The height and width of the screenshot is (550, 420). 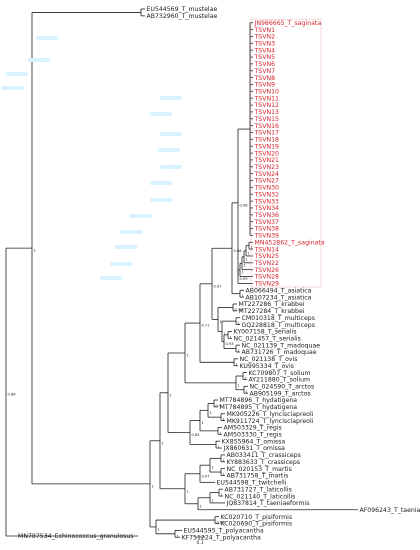 What do you see at coordinates (267, 256) in the screenshot?
I see `tip-label: TSVN25` at bounding box center [267, 256].